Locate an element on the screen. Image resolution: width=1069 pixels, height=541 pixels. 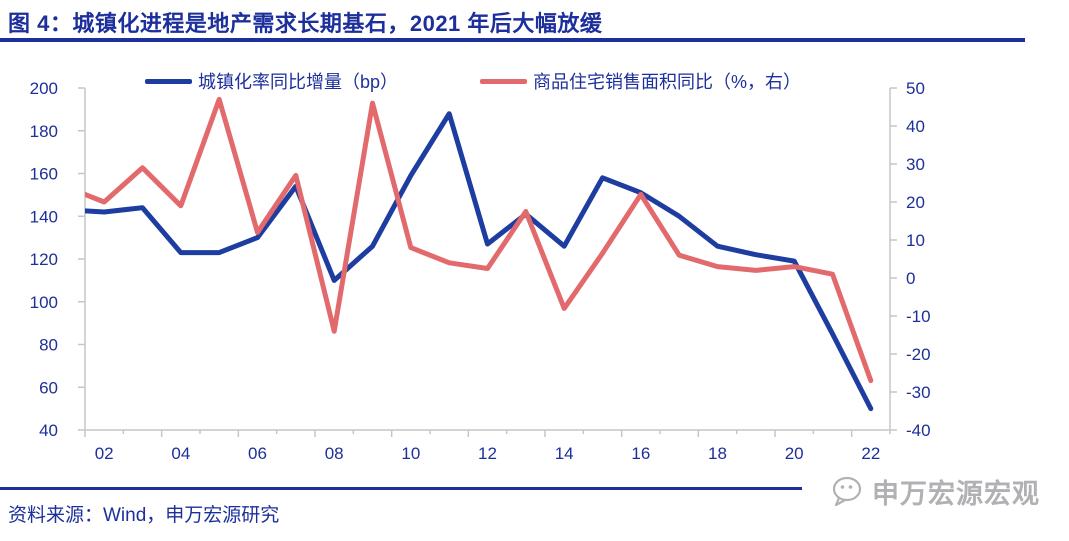
svg-text: -40 is located at coordinates (918, 430).